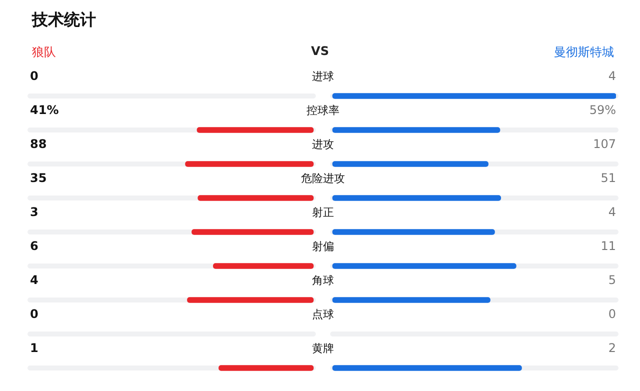 This screenshot has height=391, width=640. What do you see at coordinates (608, 246) in the screenshot?
I see `data-label: 11` at bounding box center [608, 246].